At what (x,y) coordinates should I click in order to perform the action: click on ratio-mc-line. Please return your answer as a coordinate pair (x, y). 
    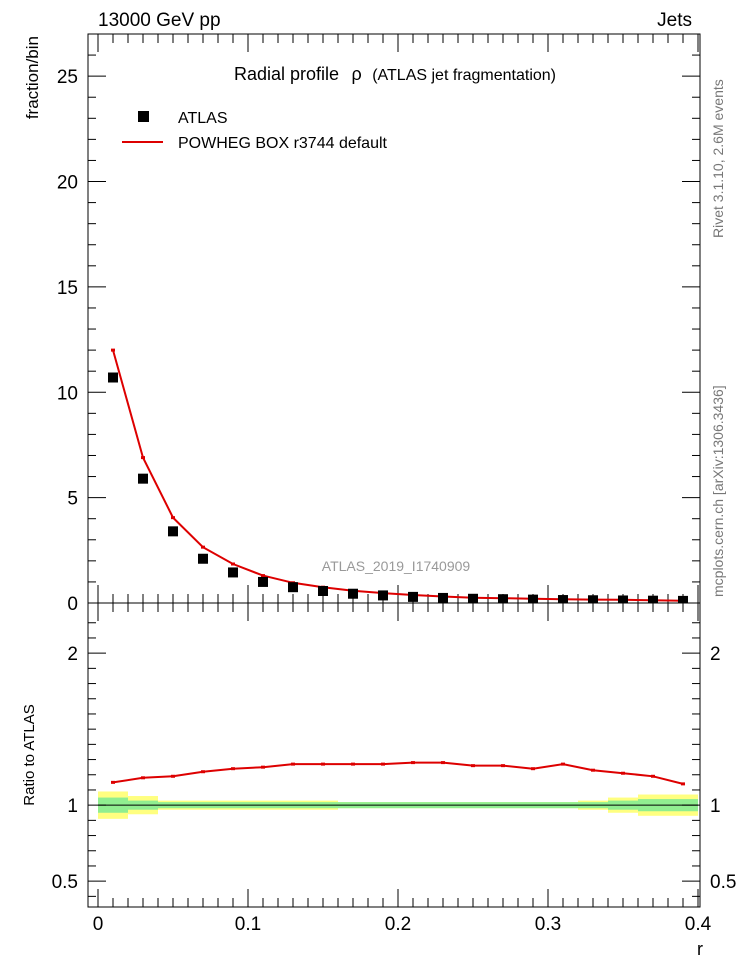
    Looking at the image, I should click on (398, 773).